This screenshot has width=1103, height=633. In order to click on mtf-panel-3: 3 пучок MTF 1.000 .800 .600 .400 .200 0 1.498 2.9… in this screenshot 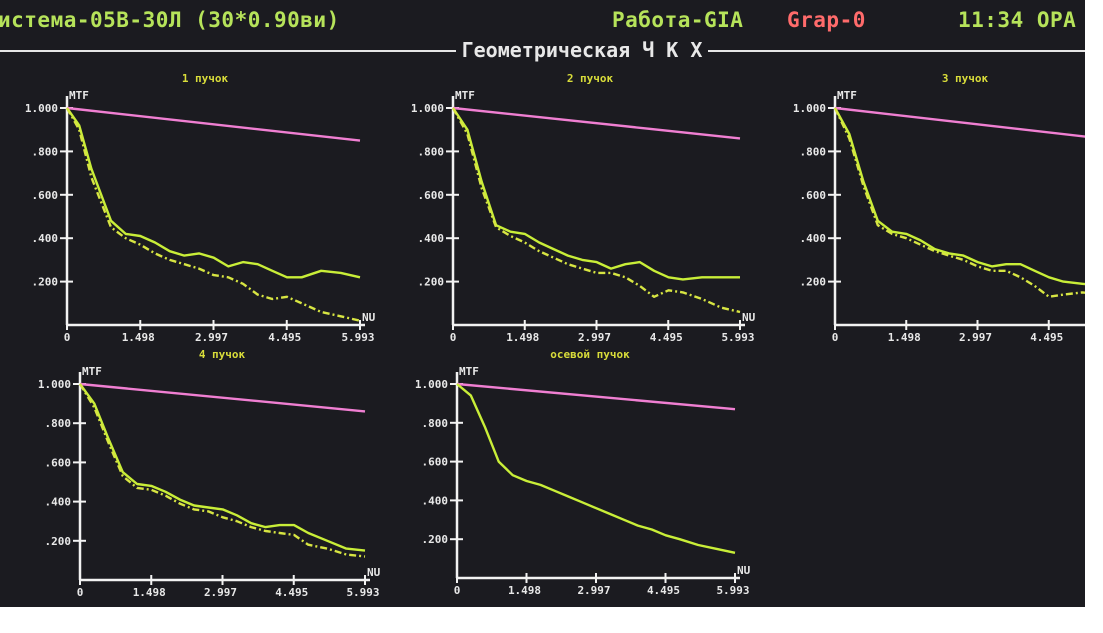, I will do `click(939, 208)`.